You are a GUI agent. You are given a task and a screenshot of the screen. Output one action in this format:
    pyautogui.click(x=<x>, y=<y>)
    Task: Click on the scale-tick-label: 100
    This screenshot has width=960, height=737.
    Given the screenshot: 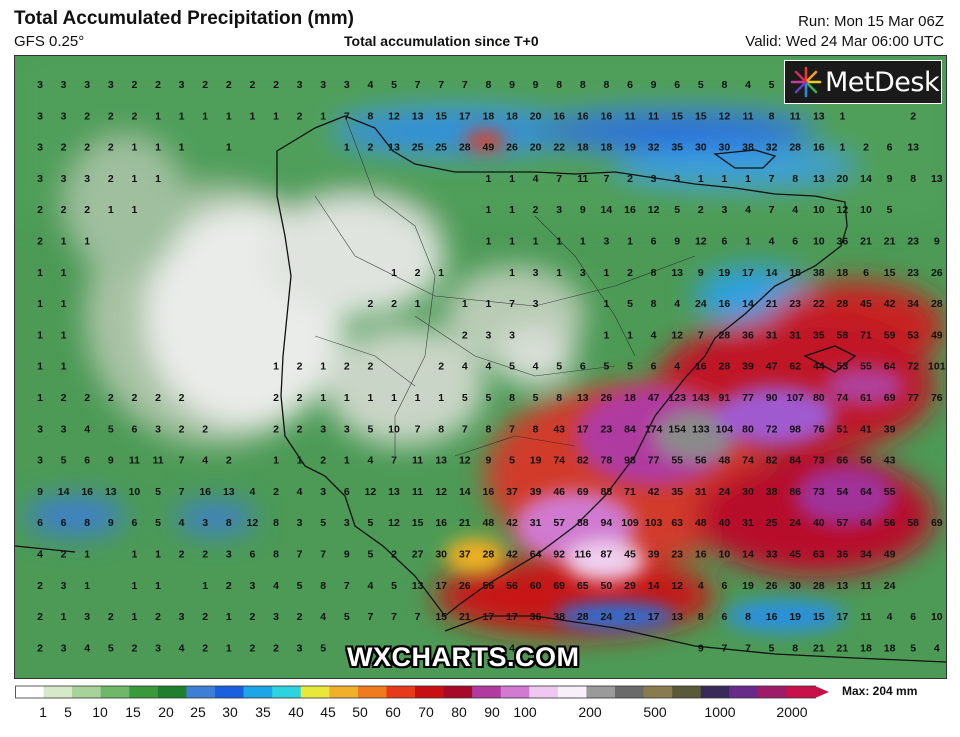 What is the action you would take?
    pyautogui.click(x=525, y=712)
    